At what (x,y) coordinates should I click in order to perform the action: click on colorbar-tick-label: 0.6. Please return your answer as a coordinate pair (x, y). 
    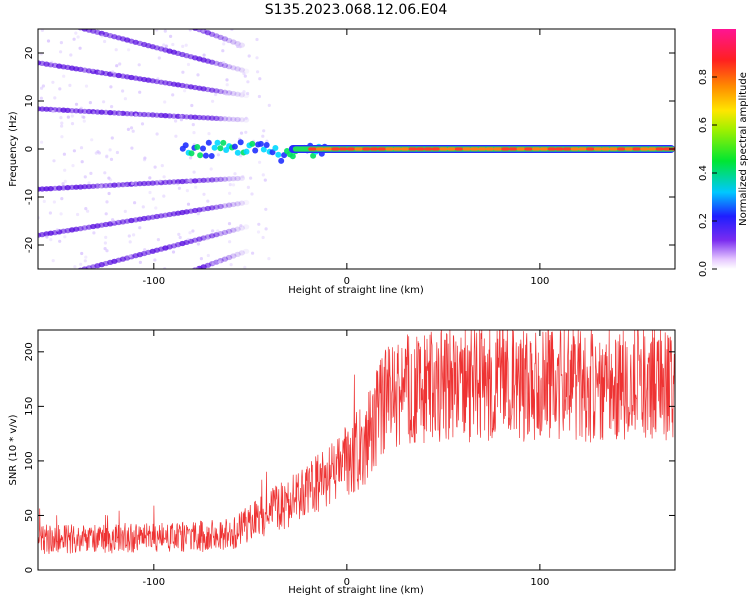
    Looking at the image, I should click on (703, 125).